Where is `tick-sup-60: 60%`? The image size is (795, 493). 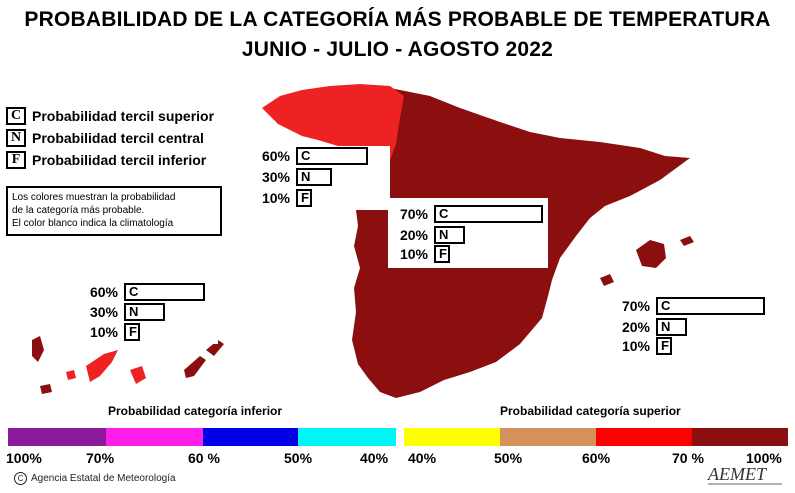
tick-sup-60: 60% is located at coordinates (596, 458).